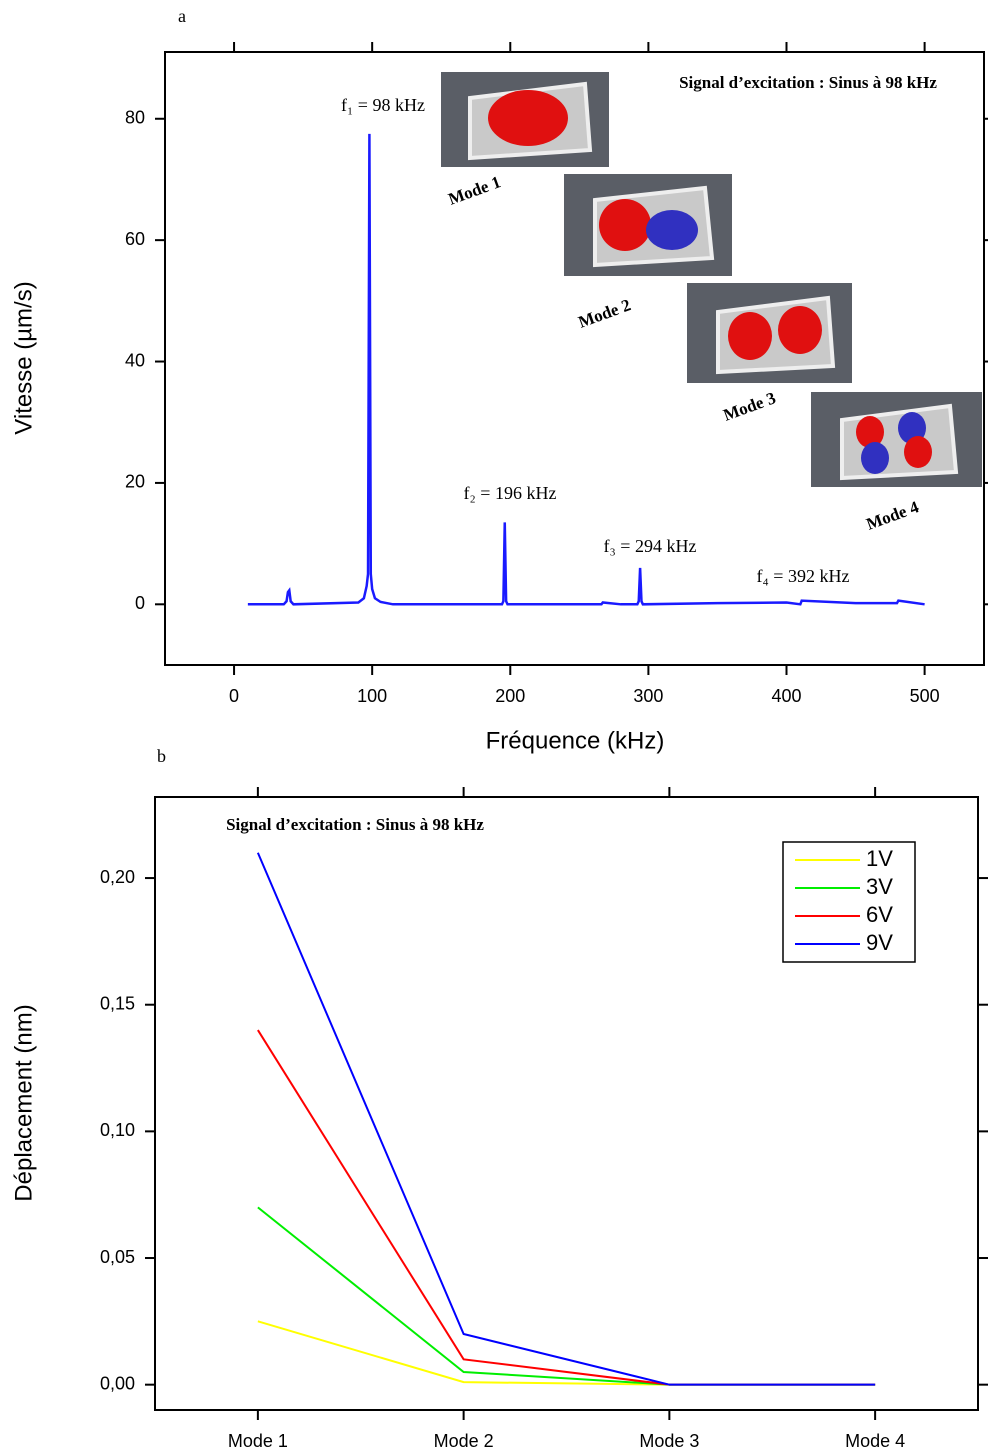 The width and height of the screenshot is (988, 1454). What do you see at coordinates (161, 756) in the screenshot?
I see `panel-label: b` at bounding box center [161, 756].